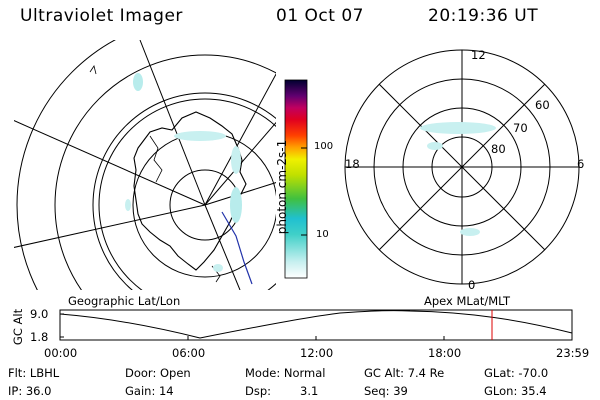 The width and height of the screenshot is (600, 400). I want to click on info-glat: GLat: -70.0, so click(516, 373).